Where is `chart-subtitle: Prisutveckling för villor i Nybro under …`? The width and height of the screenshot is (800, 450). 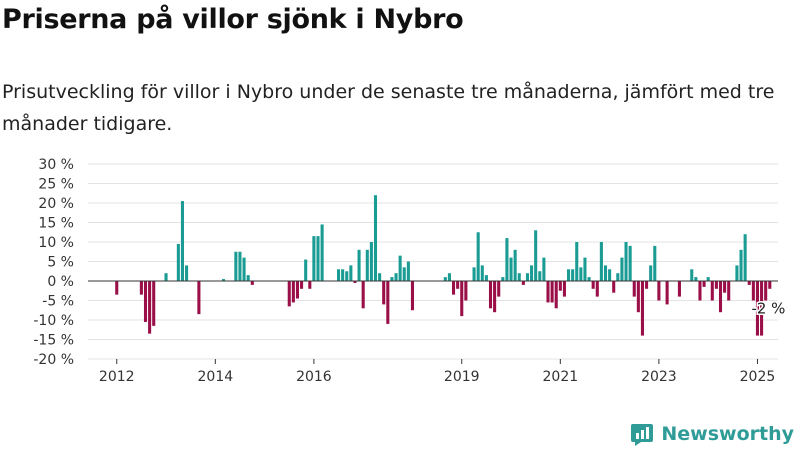 chart-subtitle: Prisutveckling för villor i Nybro under … is located at coordinates (388, 108).